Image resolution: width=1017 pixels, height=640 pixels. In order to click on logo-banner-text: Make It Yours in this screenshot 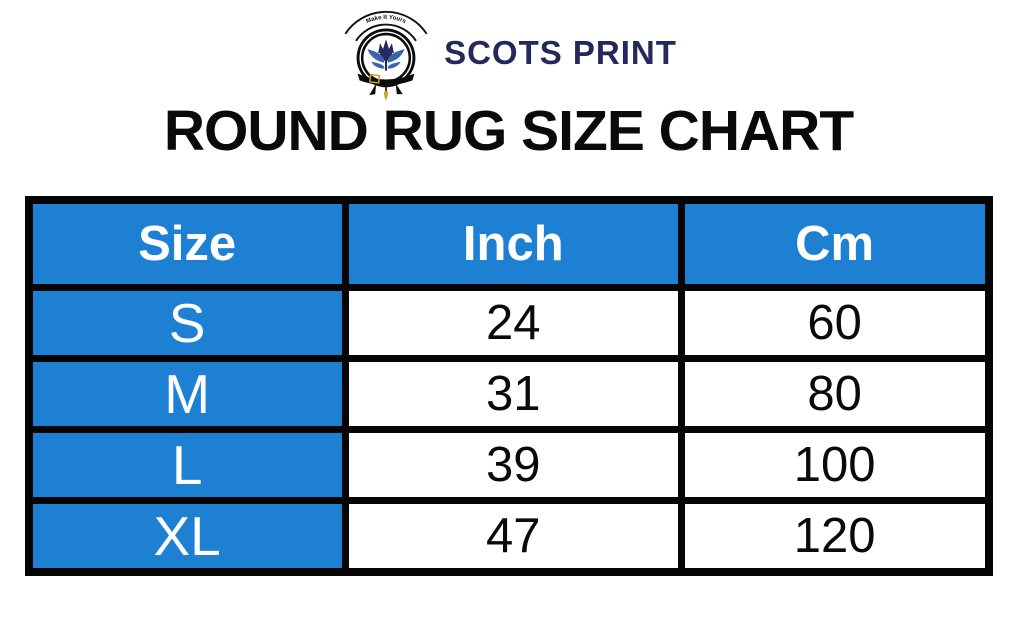, I will do `click(387, 20)`.